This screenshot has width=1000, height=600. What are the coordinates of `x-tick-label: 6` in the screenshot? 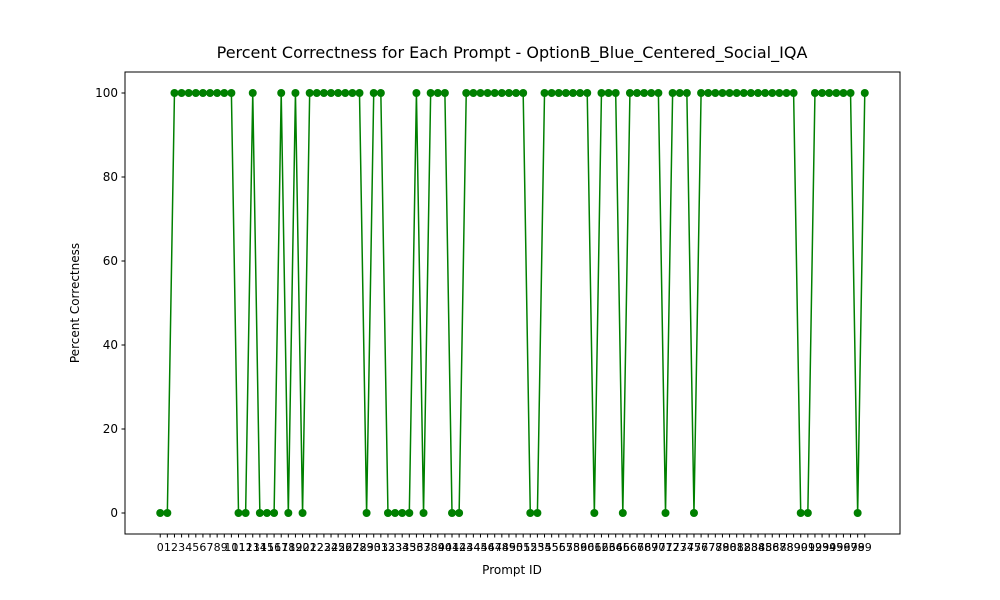 It's located at (202, 547).